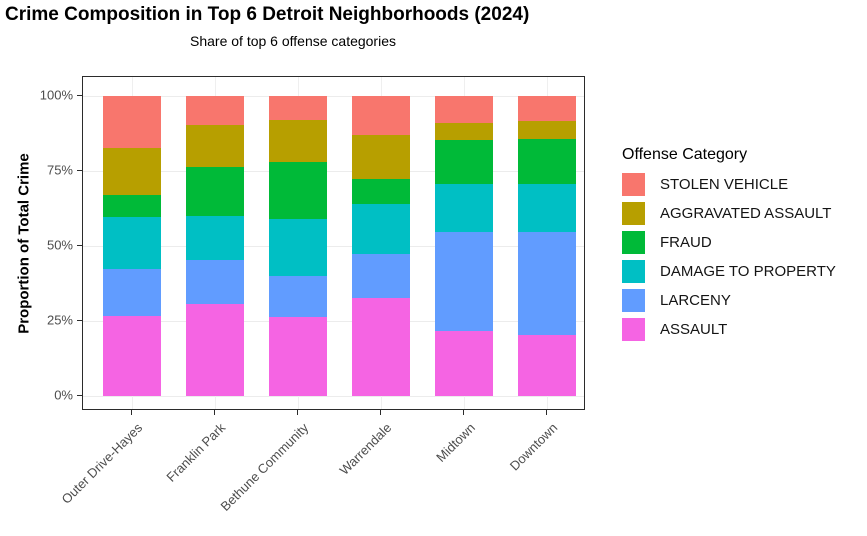 Image resolution: width=867 pixels, height=536 pixels. Describe the element at coordinates (694, 329) in the screenshot. I see `legend-item-label: ASSAULT` at that location.